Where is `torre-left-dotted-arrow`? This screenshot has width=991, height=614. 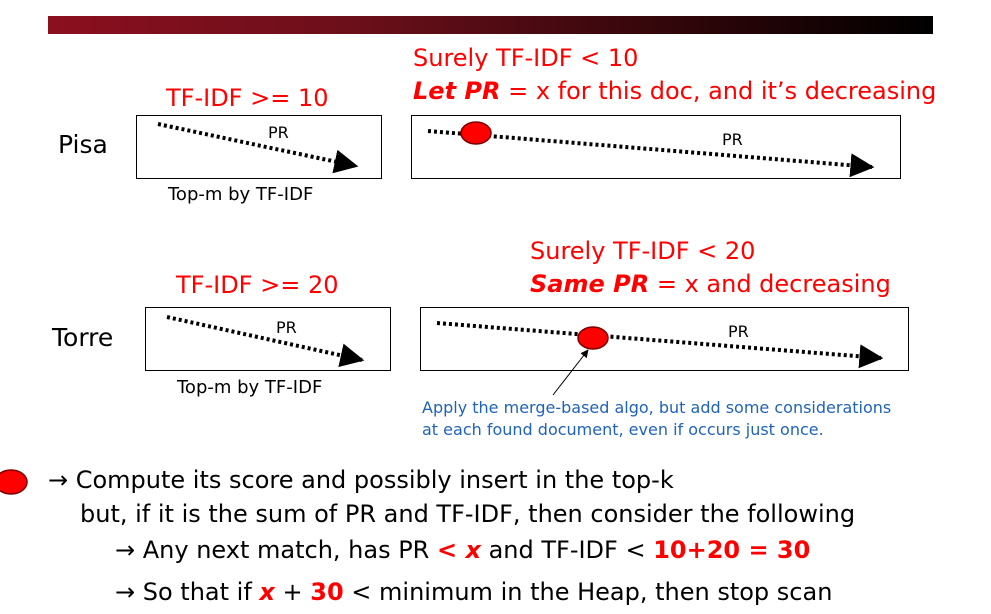
torre-left-dotted-arrow is located at coordinates (265, 341).